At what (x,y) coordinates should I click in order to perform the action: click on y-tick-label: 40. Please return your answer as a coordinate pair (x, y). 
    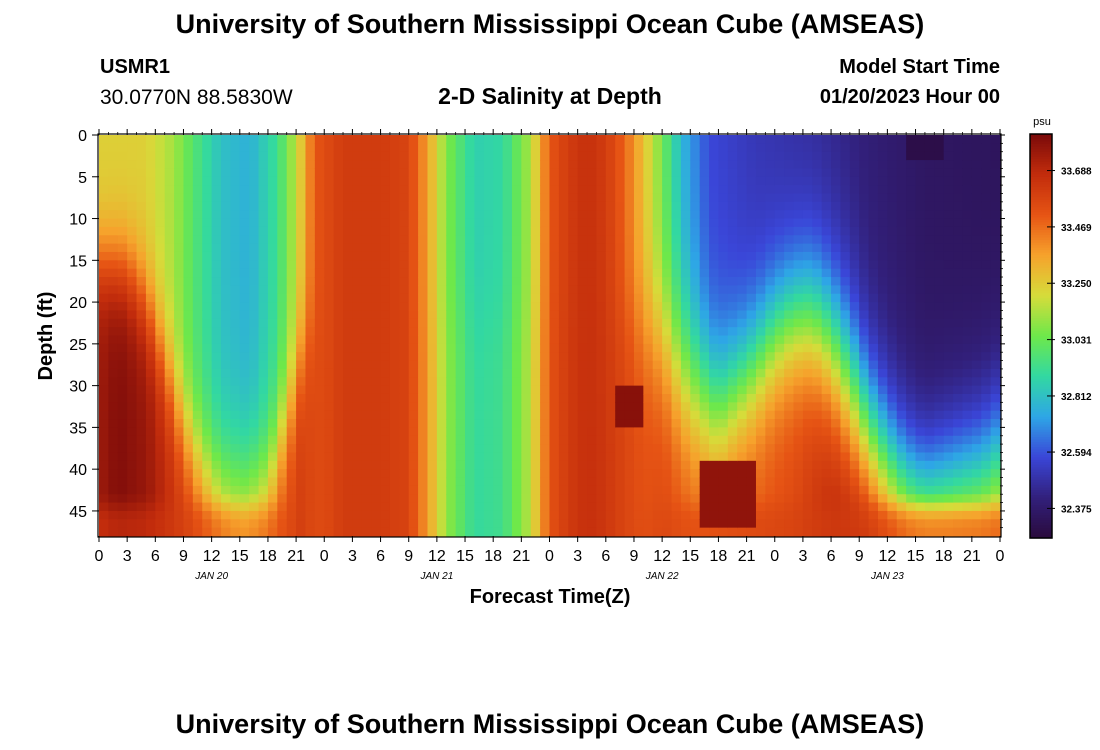
    Looking at the image, I should click on (78, 470).